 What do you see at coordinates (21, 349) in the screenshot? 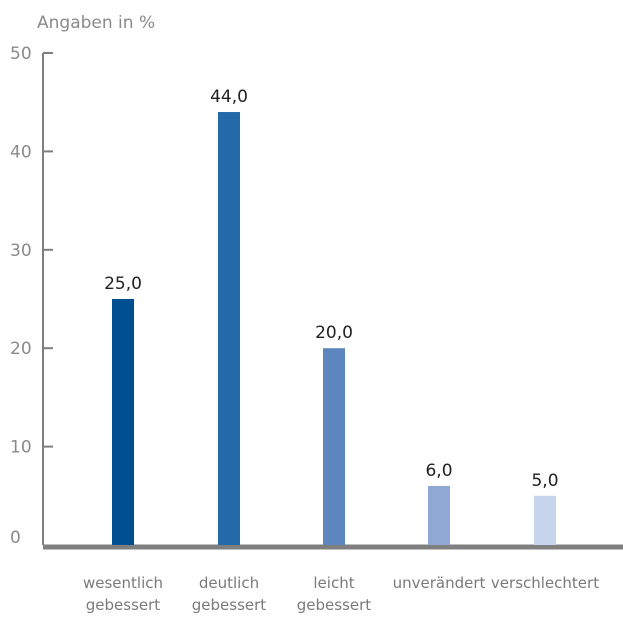
I see `y-tick-label: 20` at bounding box center [21, 349].